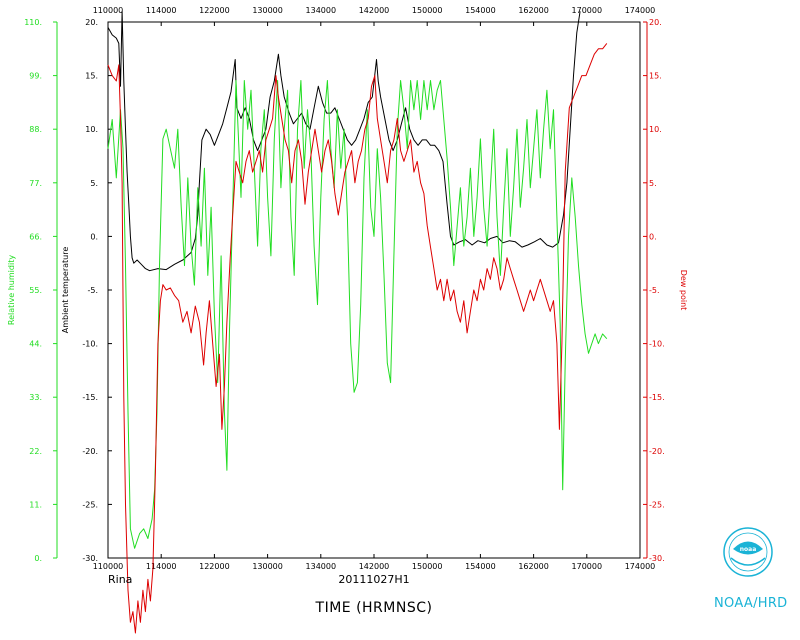  What do you see at coordinates (683, 290) in the screenshot?
I see `dewpoint-axis-label: Dew point` at bounding box center [683, 290].